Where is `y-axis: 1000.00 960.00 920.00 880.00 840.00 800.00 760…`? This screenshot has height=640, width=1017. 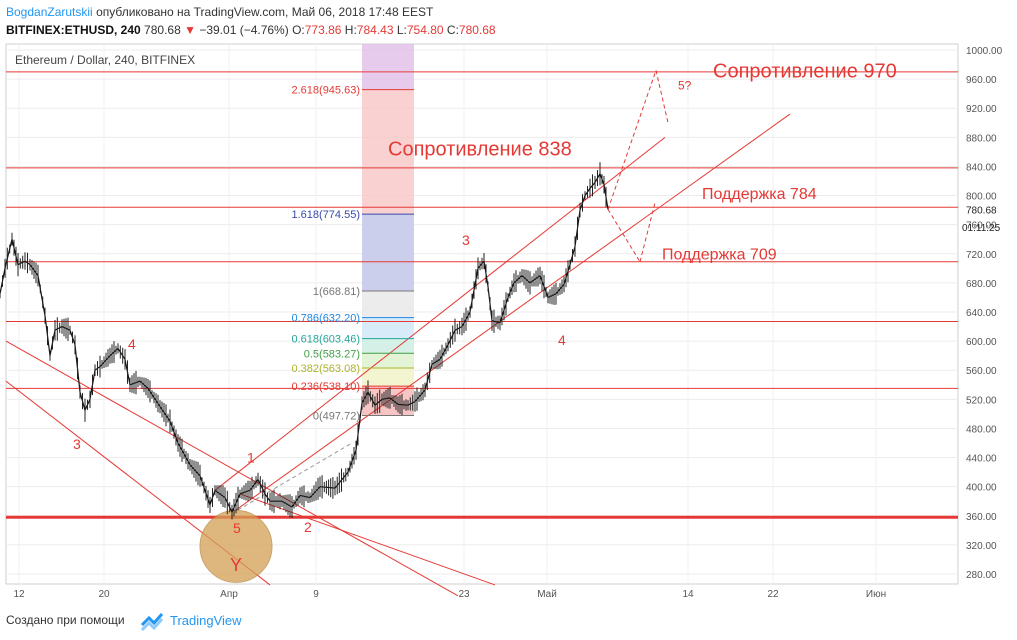
y-axis: 1000.00 960.00 920.00 880.00 840.00 800.00 760… is located at coordinates (982, 313).